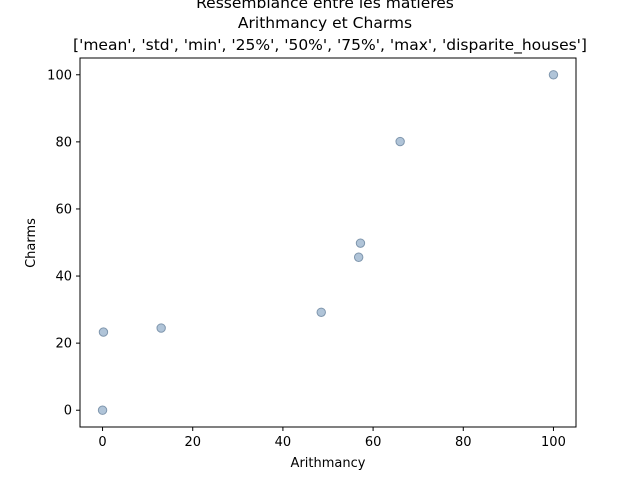 The width and height of the screenshot is (640, 484). Describe the element at coordinates (31, 243) in the screenshot. I see `y-axis-label: Charms` at that location.